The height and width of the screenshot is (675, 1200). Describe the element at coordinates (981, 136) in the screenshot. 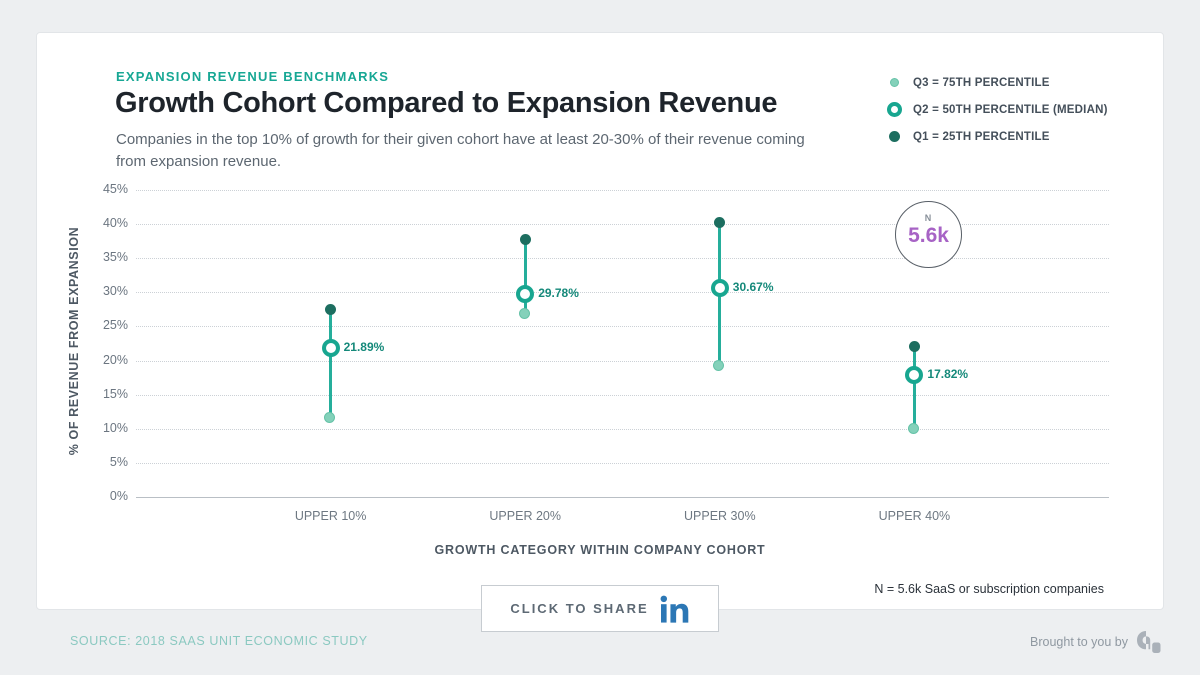

I see `legend-label-q1: Q1 = 25TH PERCENTILE` at that location.